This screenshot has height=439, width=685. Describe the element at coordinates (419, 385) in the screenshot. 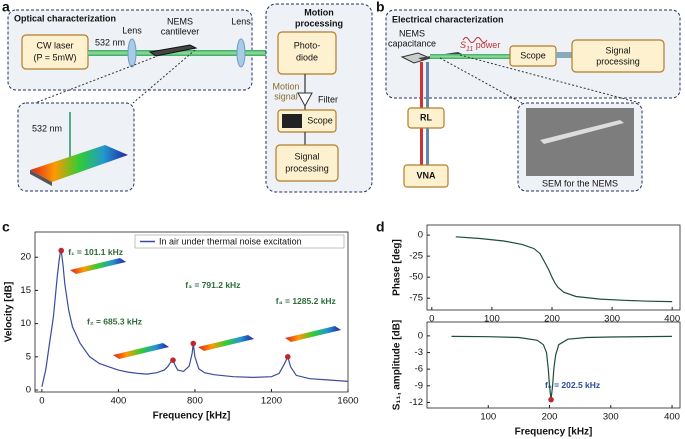

I see `y-tick-label: -9` at that location.